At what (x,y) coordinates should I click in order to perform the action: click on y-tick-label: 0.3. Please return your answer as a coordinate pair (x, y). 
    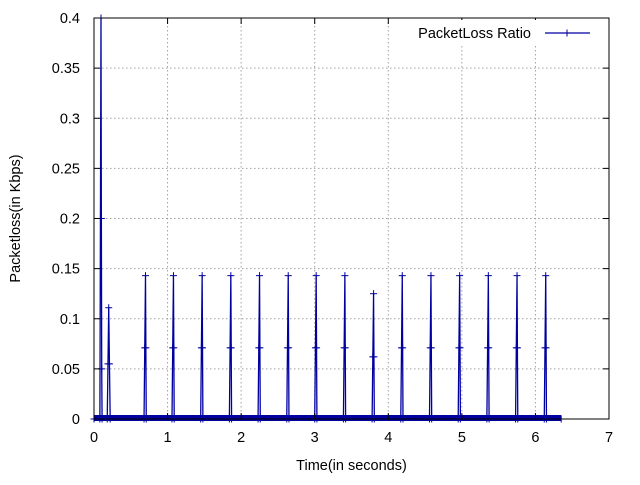
    Looking at the image, I should click on (70, 119).